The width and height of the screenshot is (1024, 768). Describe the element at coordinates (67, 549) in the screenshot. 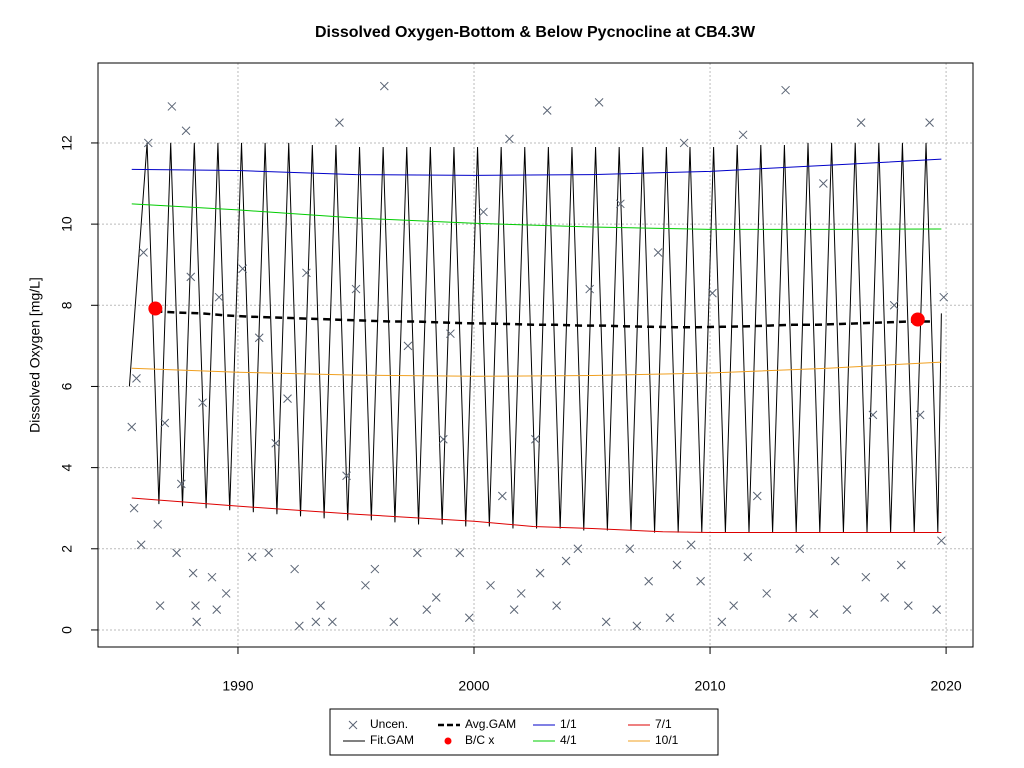

I see `y-tick-label: 2` at that location.